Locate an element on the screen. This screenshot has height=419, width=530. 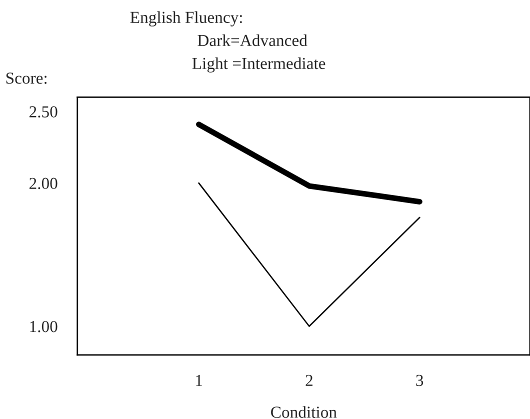
y-tick-label: 2.50 is located at coordinates (44, 112).